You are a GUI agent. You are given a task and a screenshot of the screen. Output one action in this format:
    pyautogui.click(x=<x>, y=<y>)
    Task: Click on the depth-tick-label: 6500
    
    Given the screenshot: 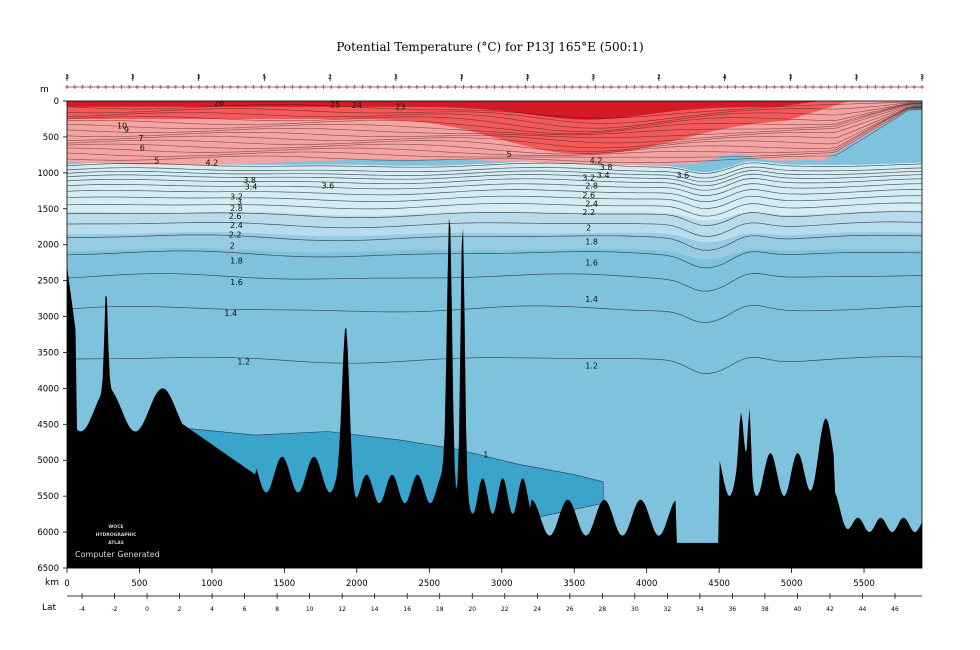 What is the action you would take?
    pyautogui.click(x=48, y=569)
    